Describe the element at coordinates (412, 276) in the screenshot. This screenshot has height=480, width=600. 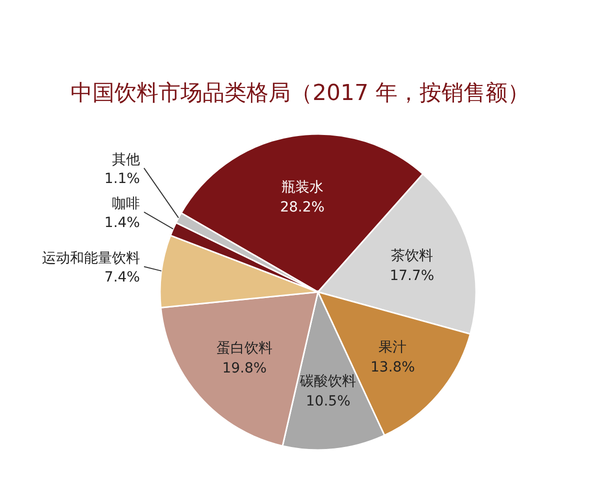
I see `data-label: 17.7%` at that location.